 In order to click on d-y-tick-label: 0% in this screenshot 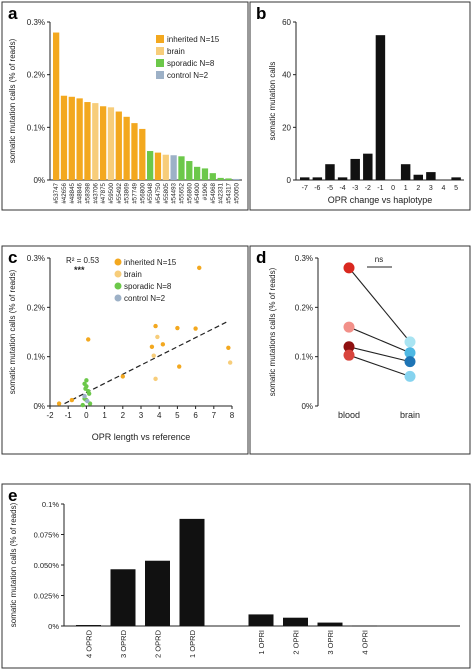, I will do `click(307, 406)`.